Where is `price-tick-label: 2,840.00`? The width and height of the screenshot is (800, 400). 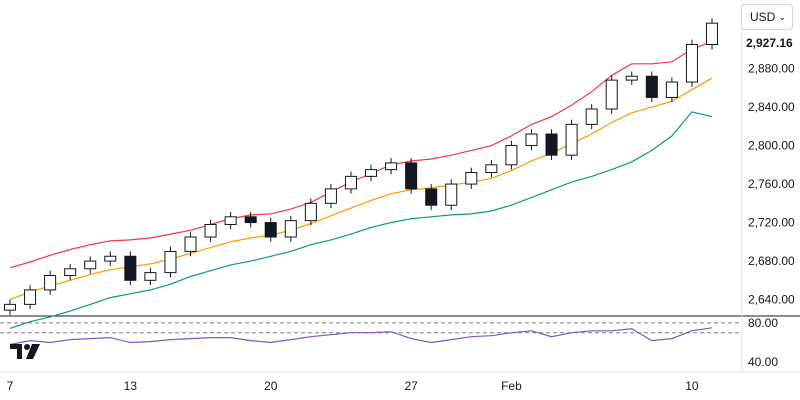
price-tick-label: 2,840.00 is located at coordinates (771, 107).